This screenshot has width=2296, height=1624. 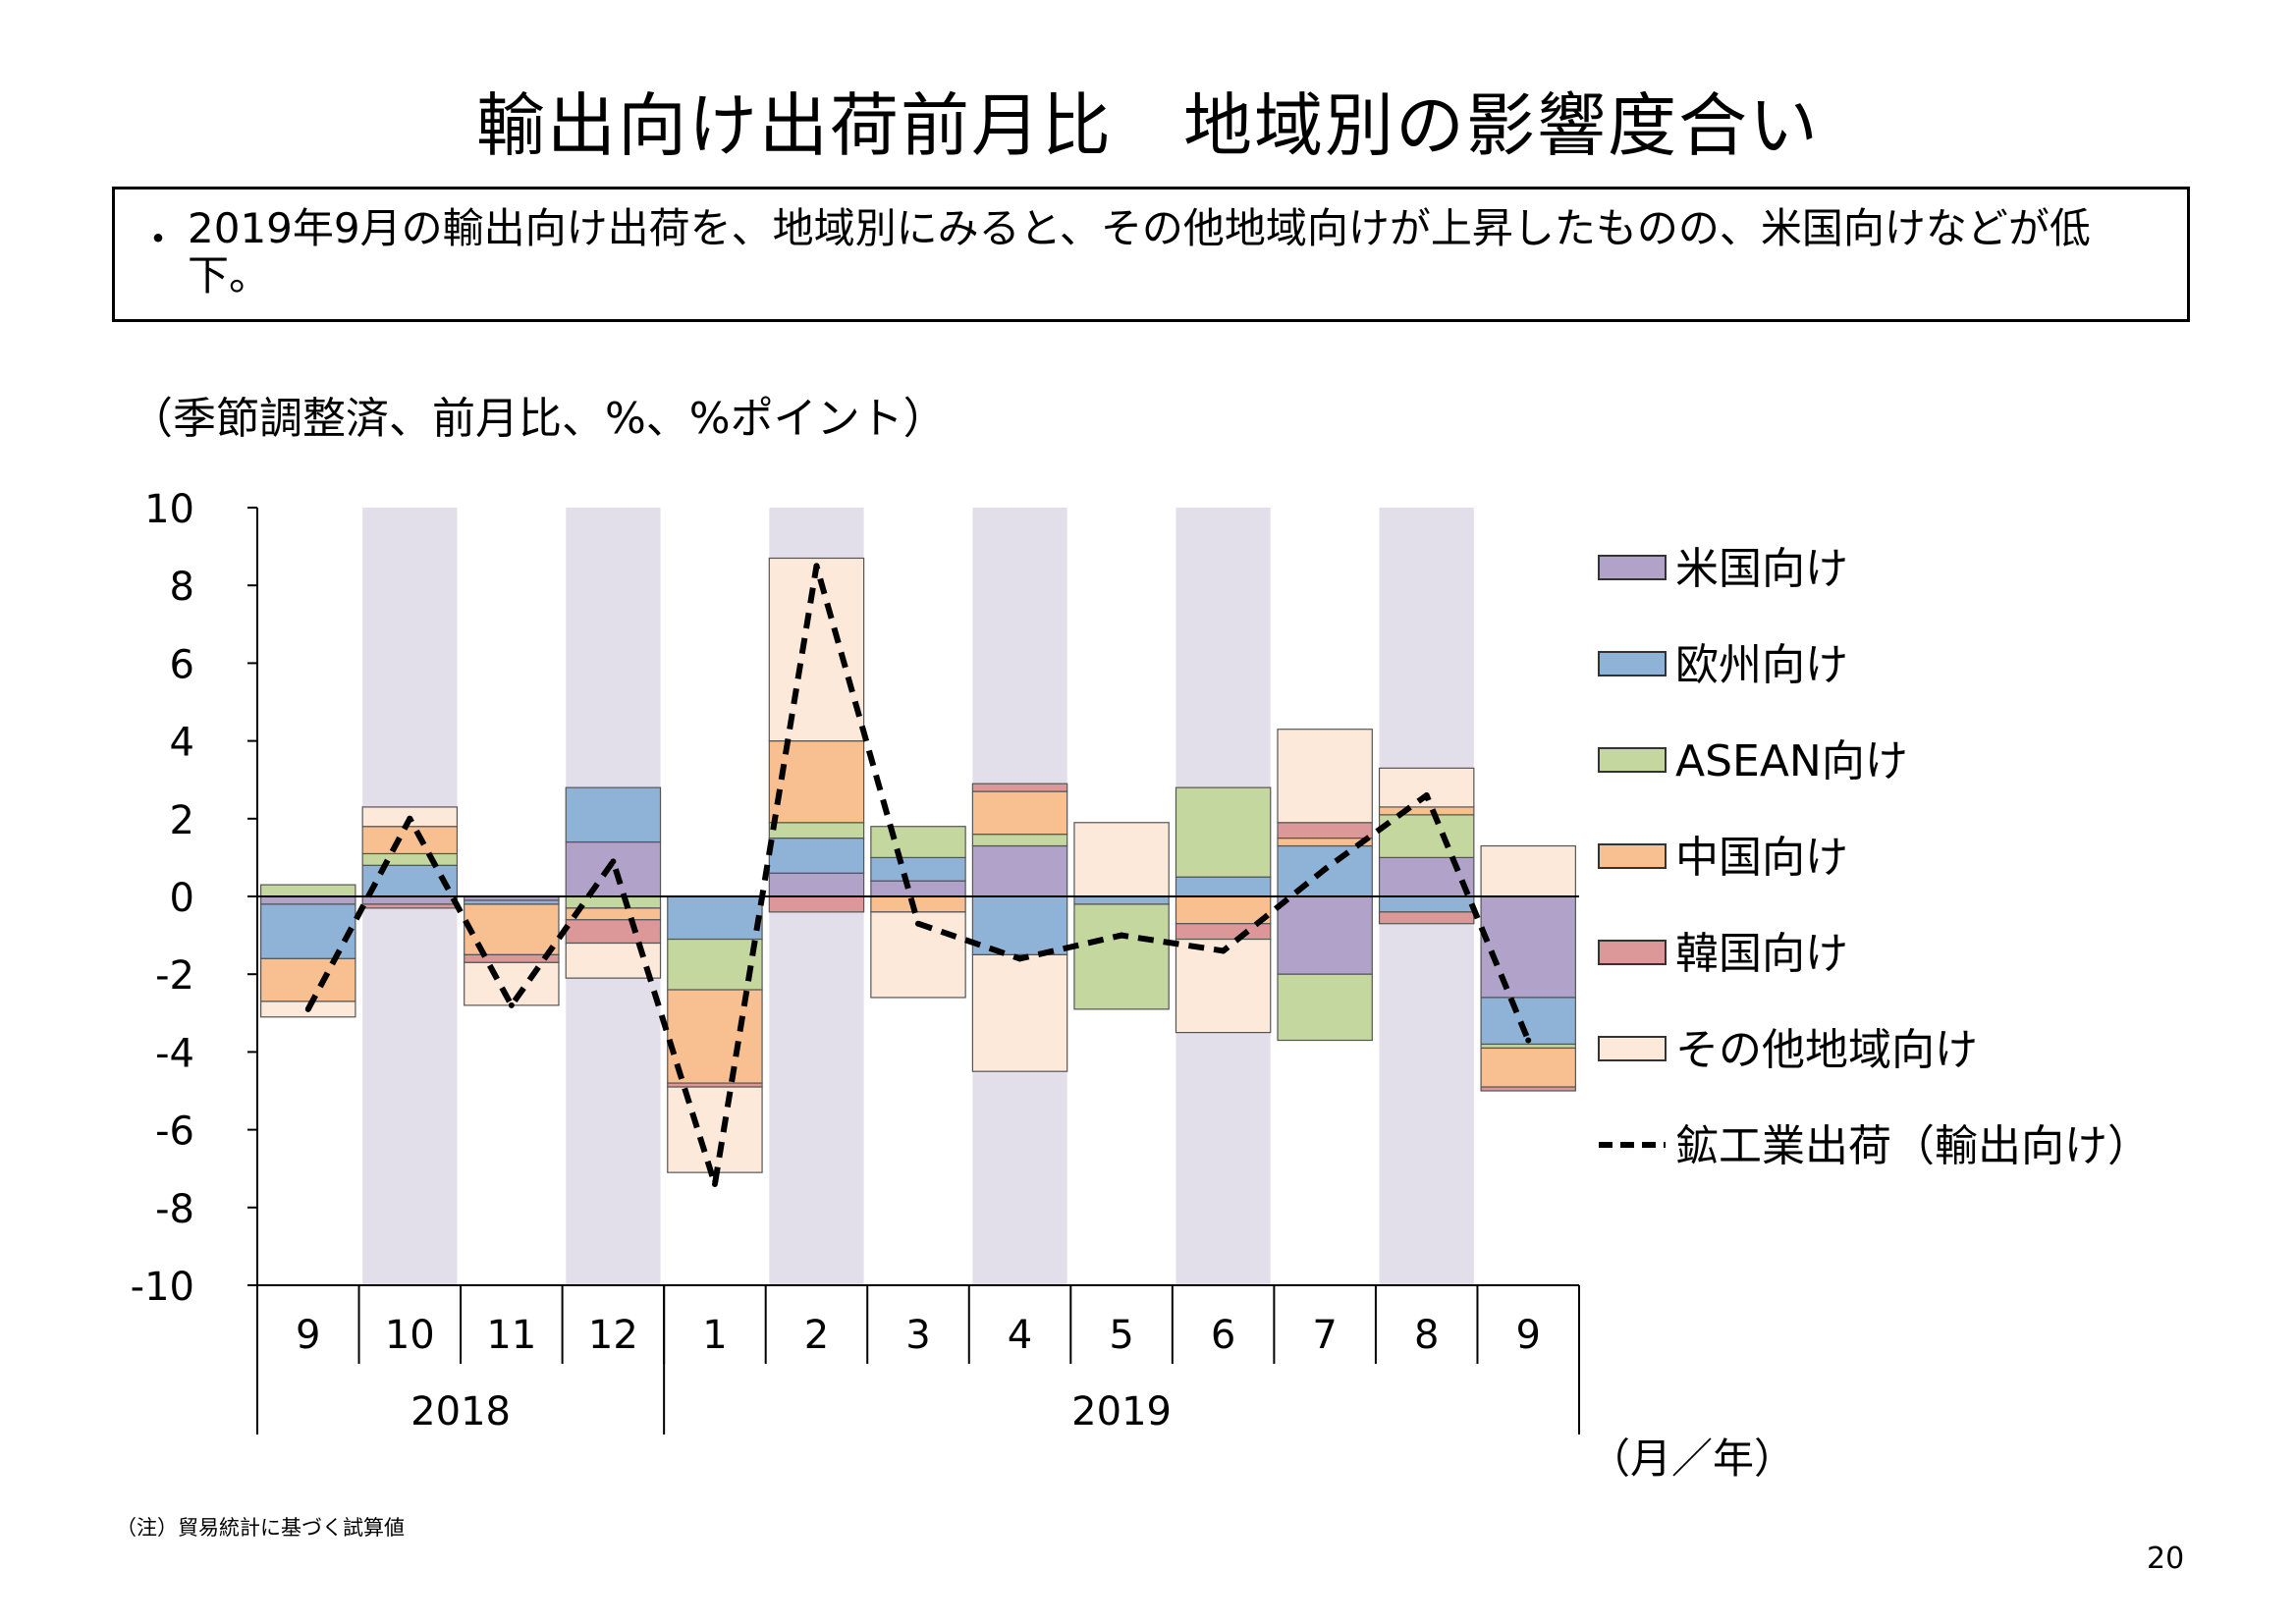 What do you see at coordinates (182, 743) in the screenshot?
I see `y-tick-label: 4` at bounding box center [182, 743].